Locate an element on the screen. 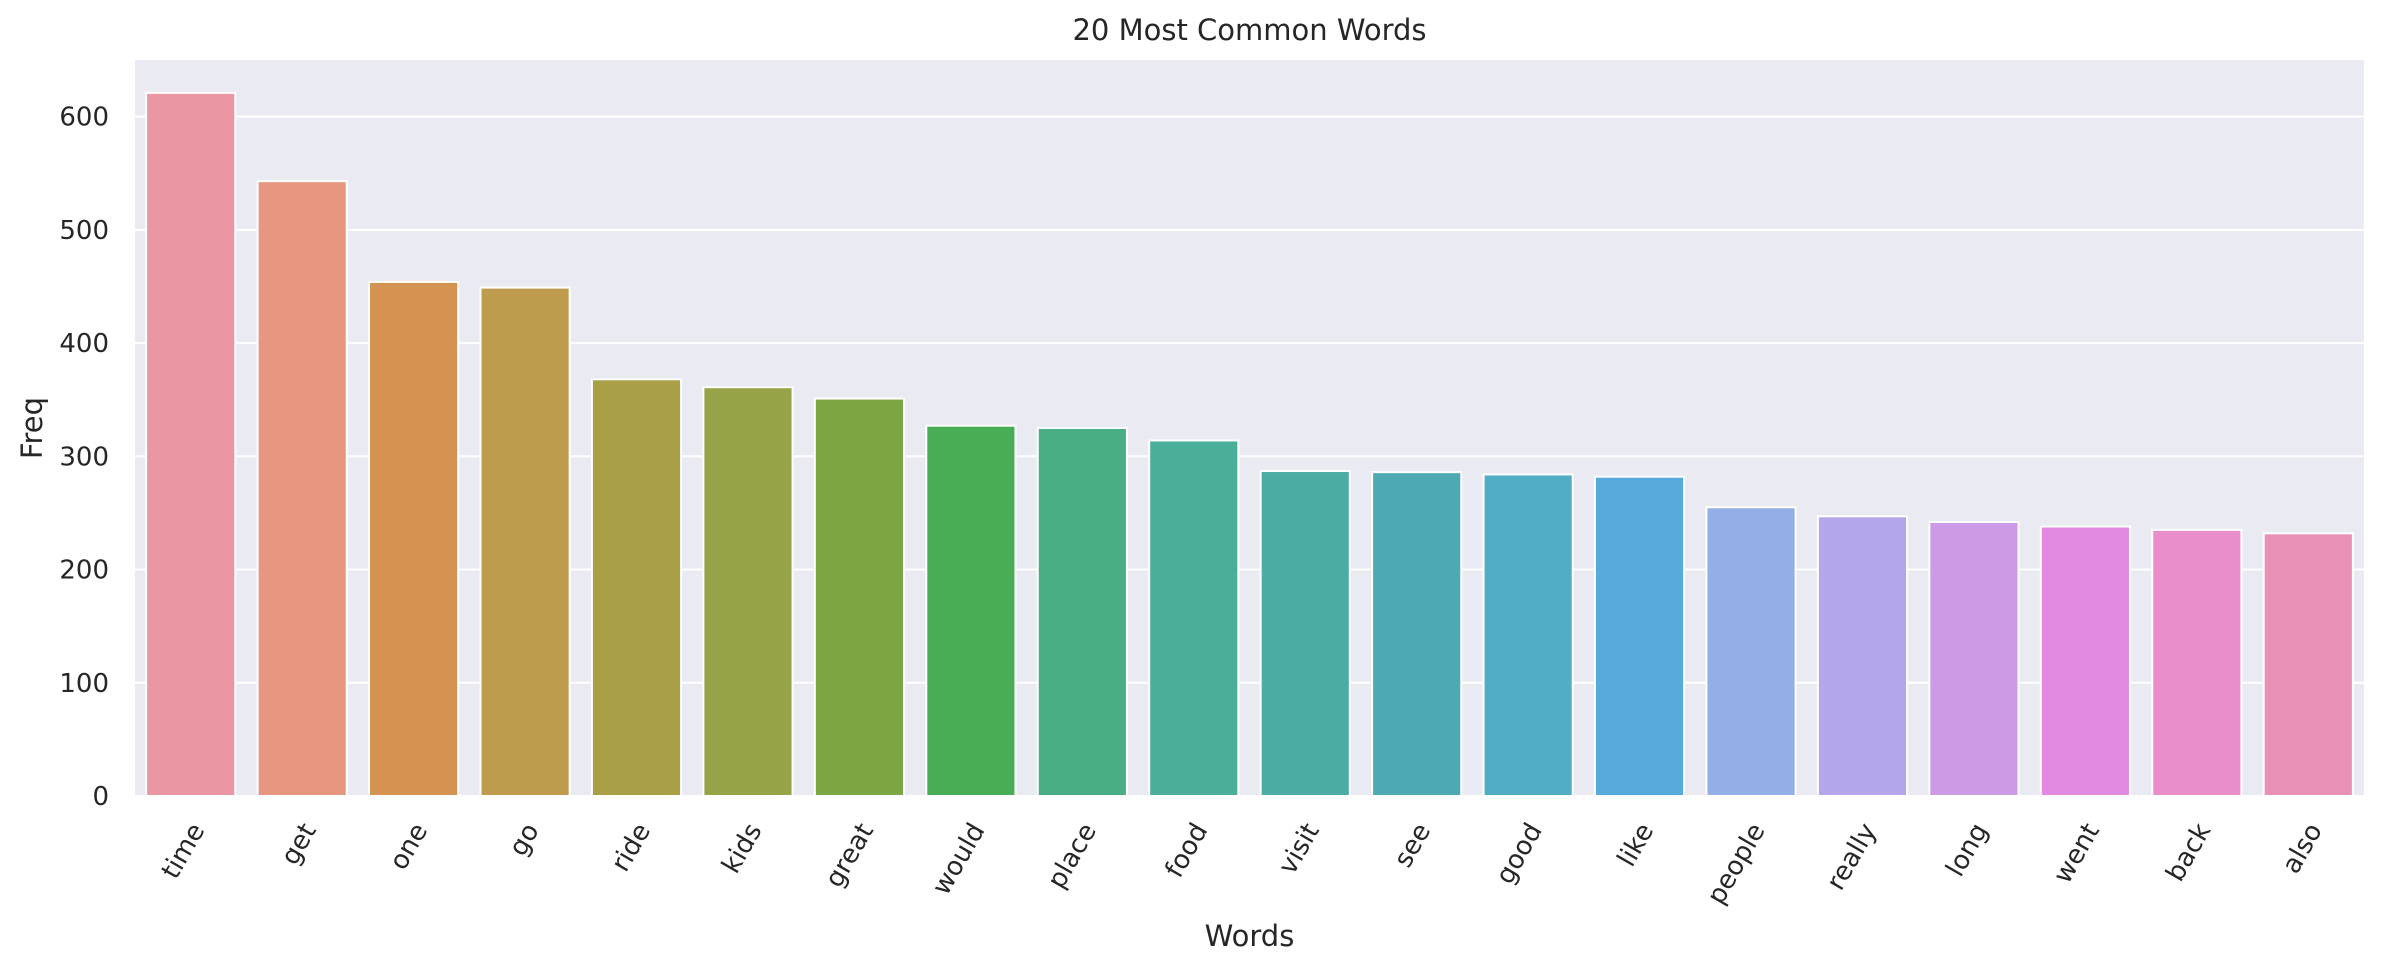 The width and height of the screenshot is (2384, 976). x-tick-label-time: time is located at coordinates (183, 851).